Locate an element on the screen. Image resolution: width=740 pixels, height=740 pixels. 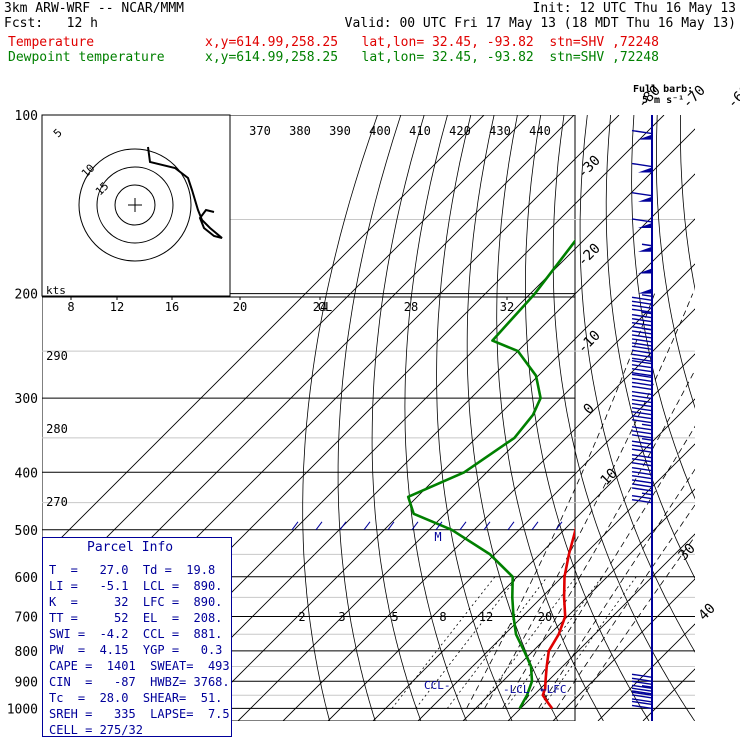
speed-tick-label: 32 is located at coordinates (507, 307).